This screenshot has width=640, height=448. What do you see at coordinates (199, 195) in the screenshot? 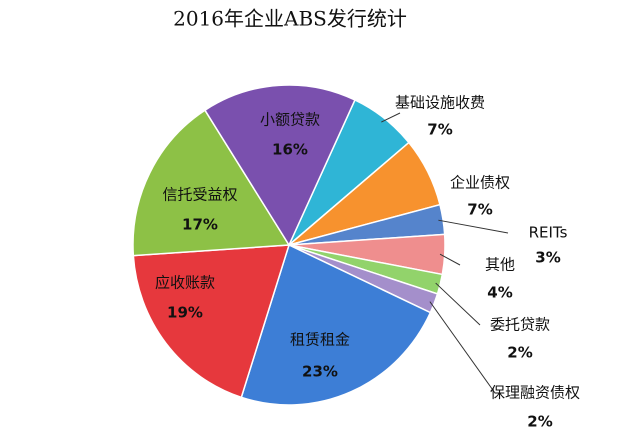
I see `slice-label: 信托受益权` at bounding box center [199, 195].